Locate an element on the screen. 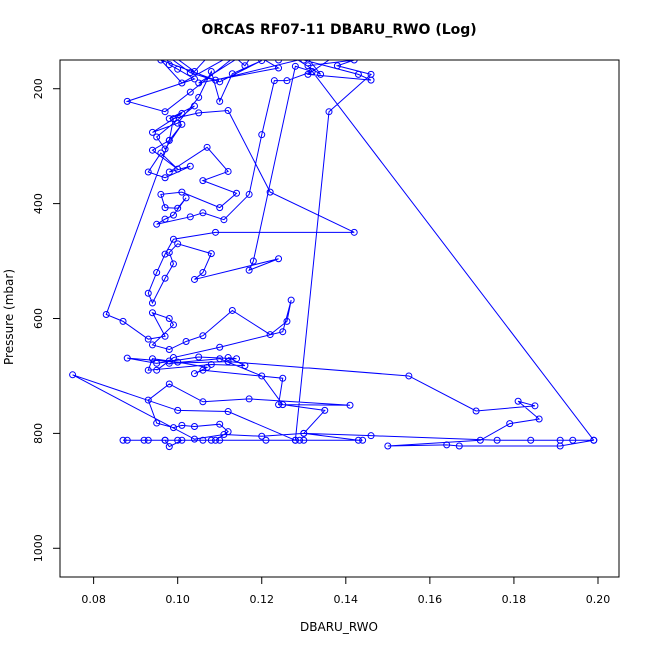 The image size is (650, 650). y-axis: 200 400 600 800 1000 is located at coordinates (46, 320).